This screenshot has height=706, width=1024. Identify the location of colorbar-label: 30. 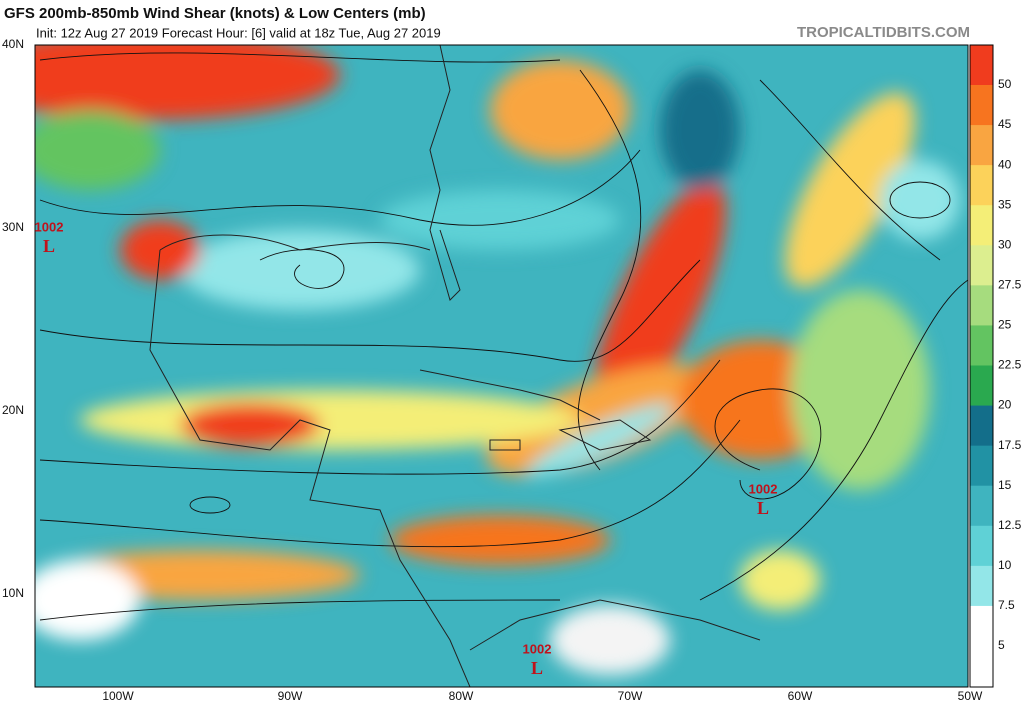
(1005, 244).